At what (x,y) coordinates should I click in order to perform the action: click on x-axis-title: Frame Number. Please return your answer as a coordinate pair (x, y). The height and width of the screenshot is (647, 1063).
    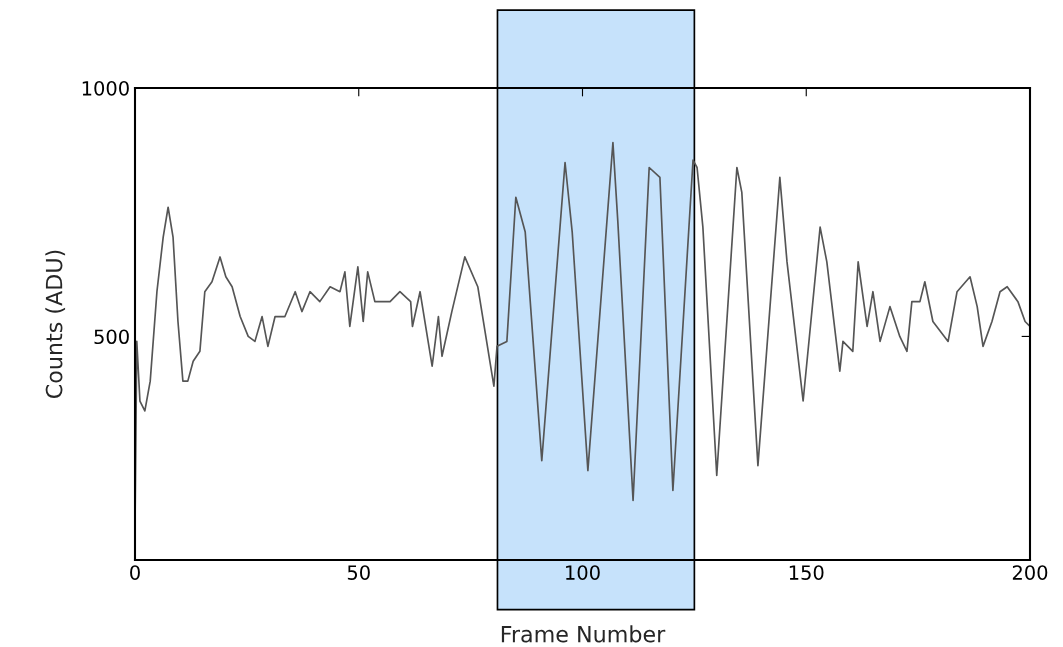
    Looking at the image, I should click on (583, 634).